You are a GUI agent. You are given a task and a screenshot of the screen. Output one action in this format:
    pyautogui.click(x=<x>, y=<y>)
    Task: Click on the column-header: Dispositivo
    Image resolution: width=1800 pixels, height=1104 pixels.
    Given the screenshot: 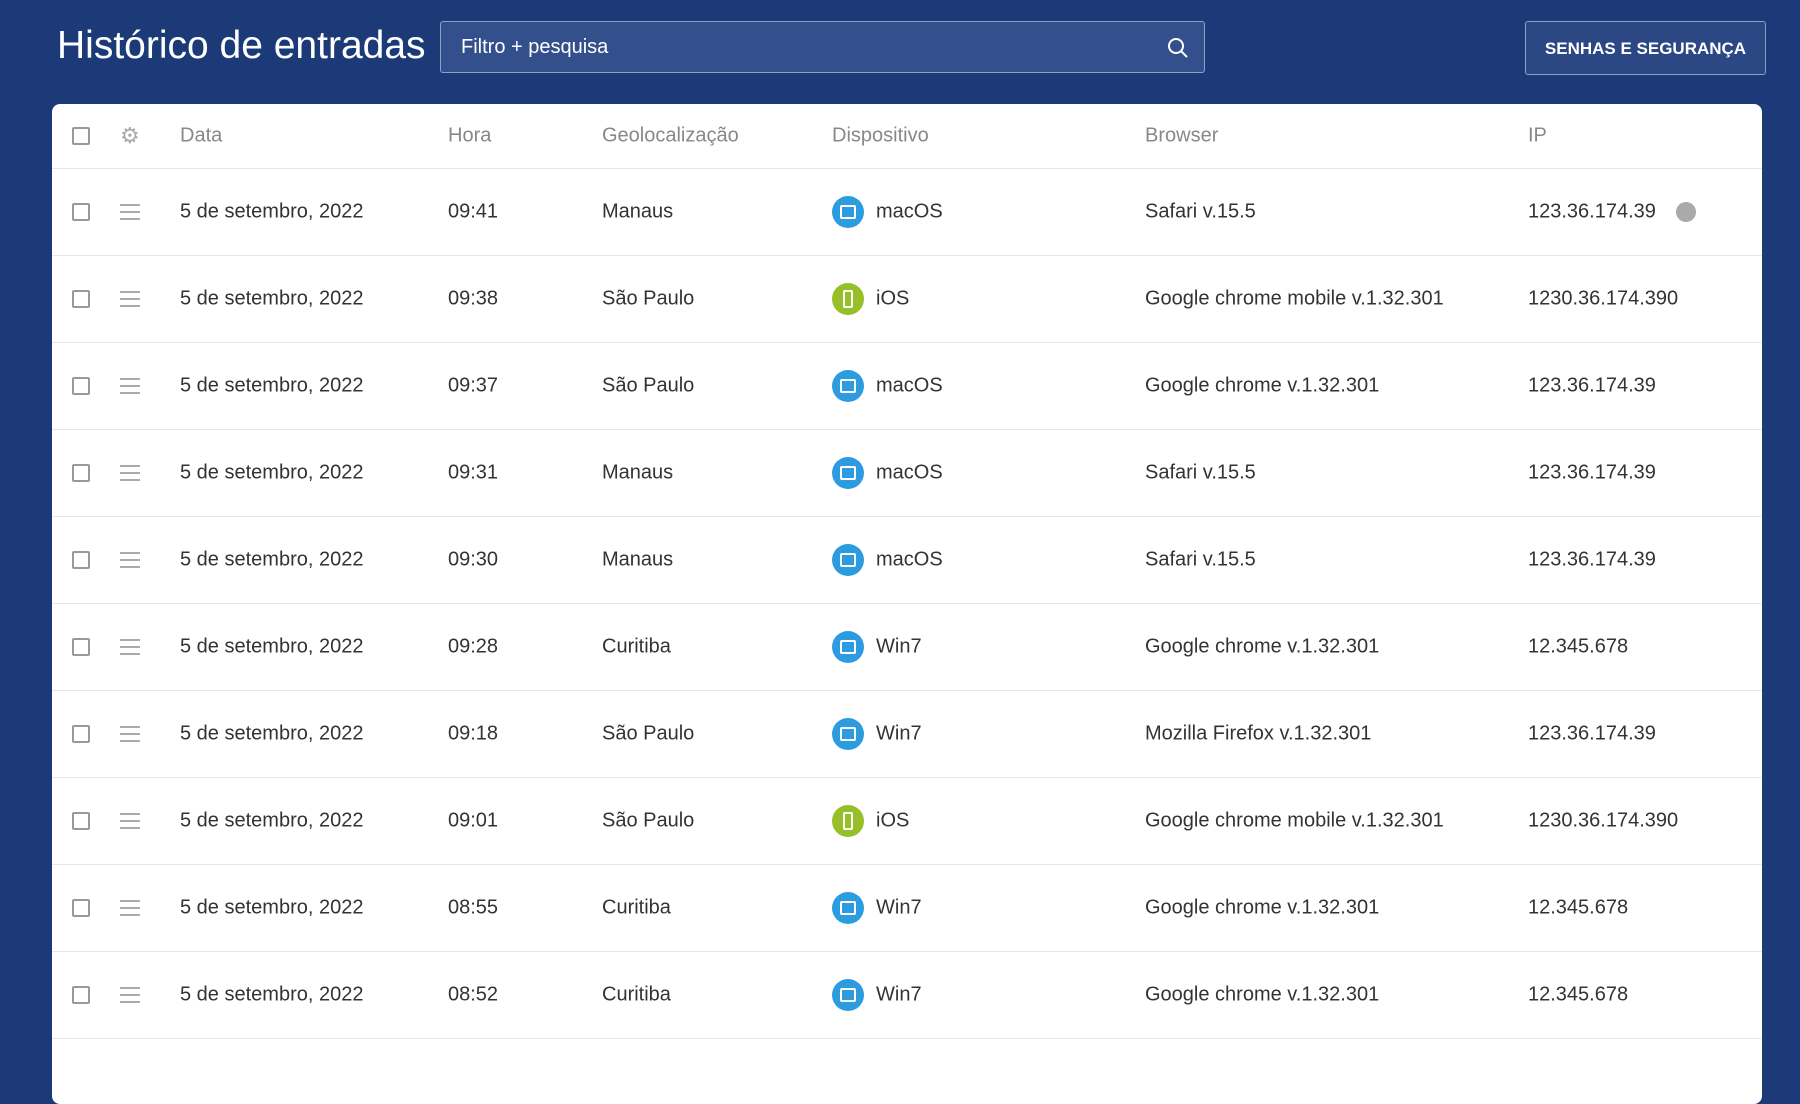 What is the action you would take?
    pyautogui.click(x=880, y=135)
    